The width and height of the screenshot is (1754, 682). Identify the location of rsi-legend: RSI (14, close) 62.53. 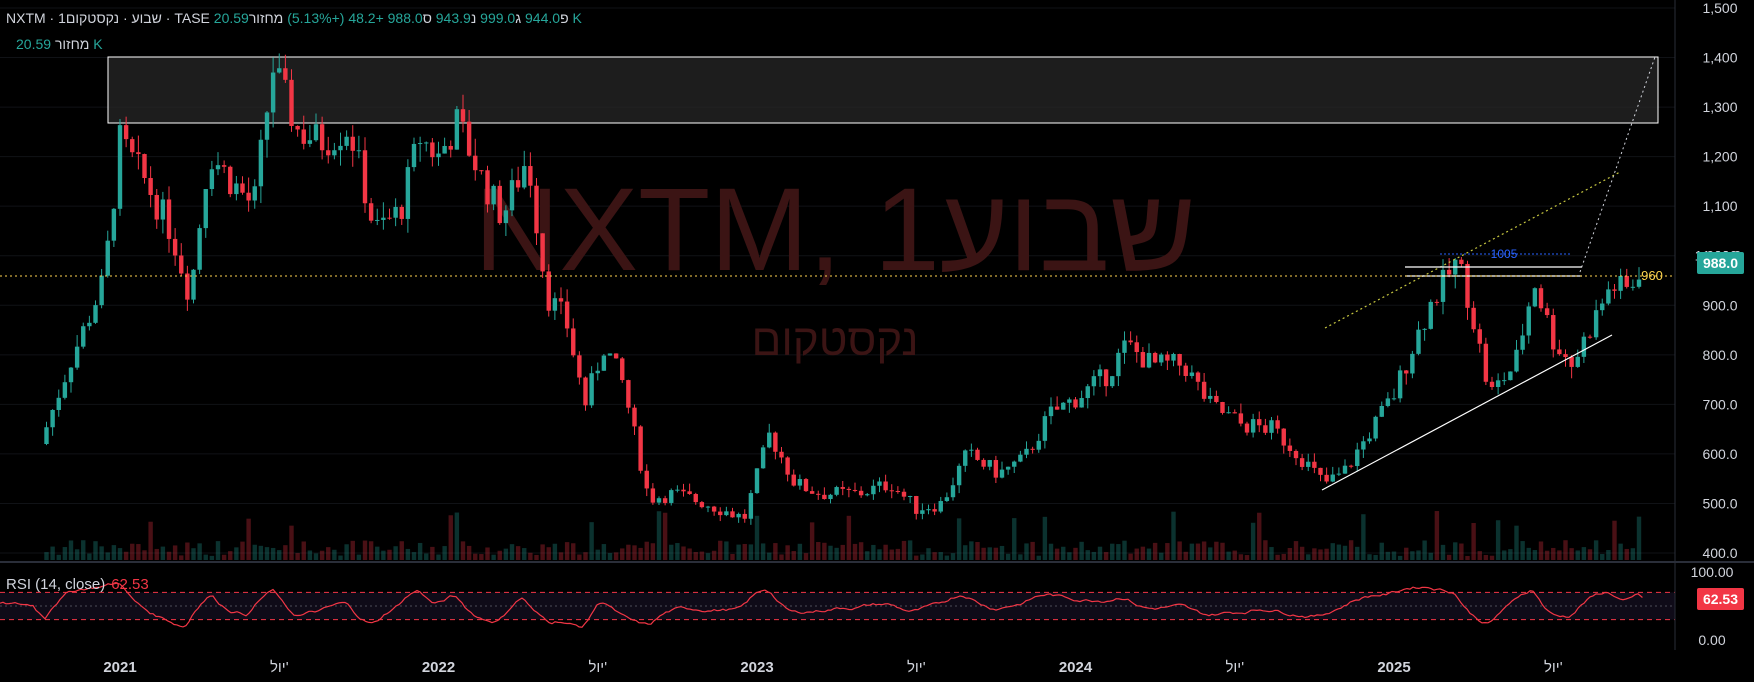
(77, 584).